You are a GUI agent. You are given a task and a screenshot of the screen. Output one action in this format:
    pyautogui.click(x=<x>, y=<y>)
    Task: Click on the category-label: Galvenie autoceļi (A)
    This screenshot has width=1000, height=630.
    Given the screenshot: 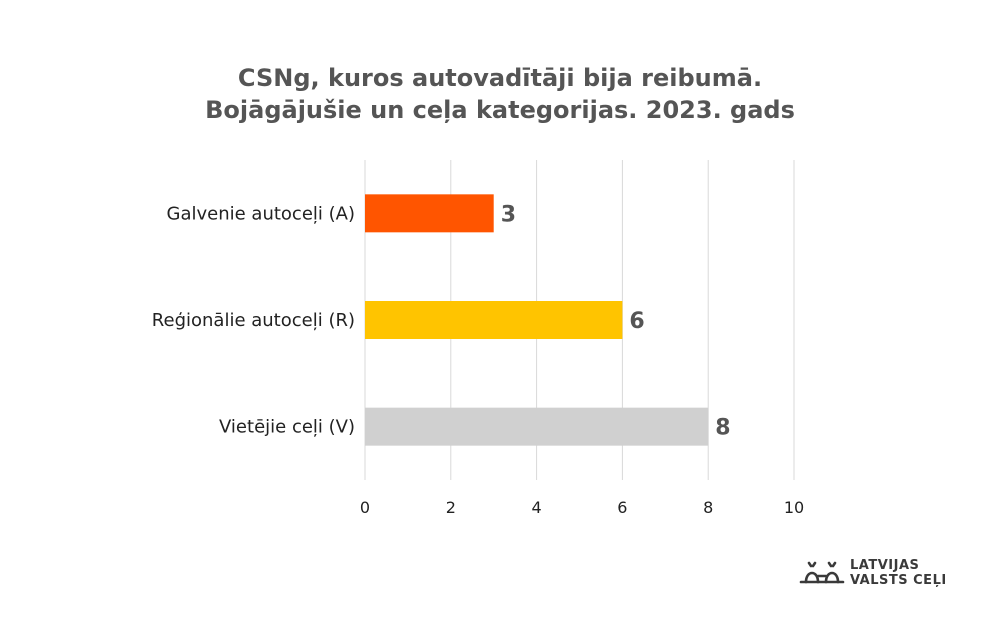 What is the action you would take?
    pyautogui.click(x=261, y=213)
    